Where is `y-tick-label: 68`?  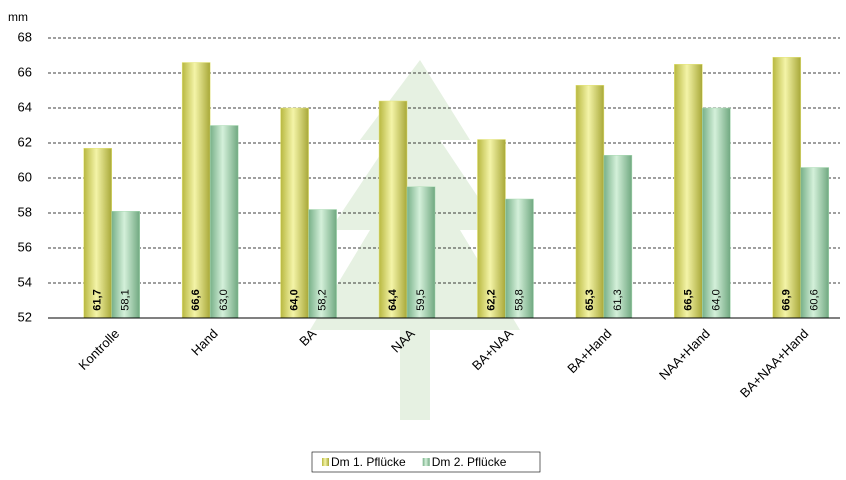 y-tick-label: 68 is located at coordinates (25, 36).